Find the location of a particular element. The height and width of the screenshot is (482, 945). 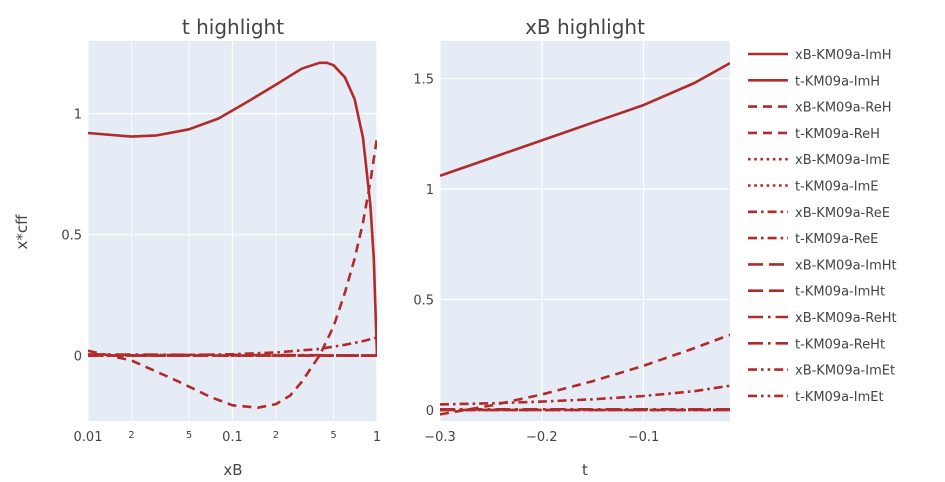

legend-item-t-km09a-ree: t-KM09a-ReE is located at coordinates (813, 239).